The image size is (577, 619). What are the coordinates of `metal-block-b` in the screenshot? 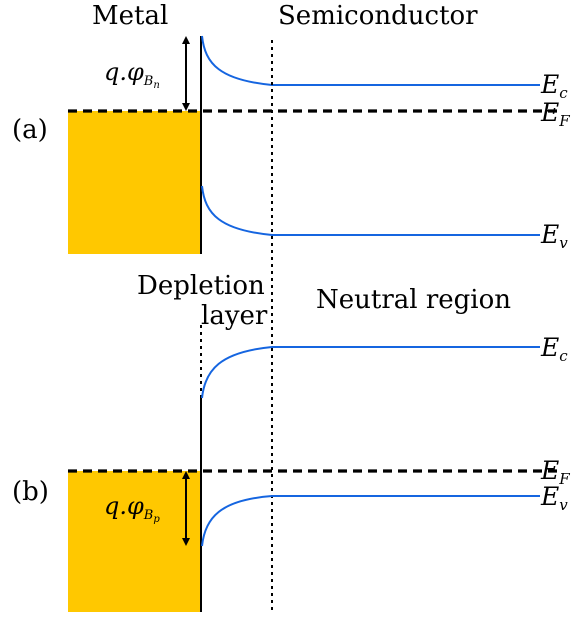 It's located at (134, 541).